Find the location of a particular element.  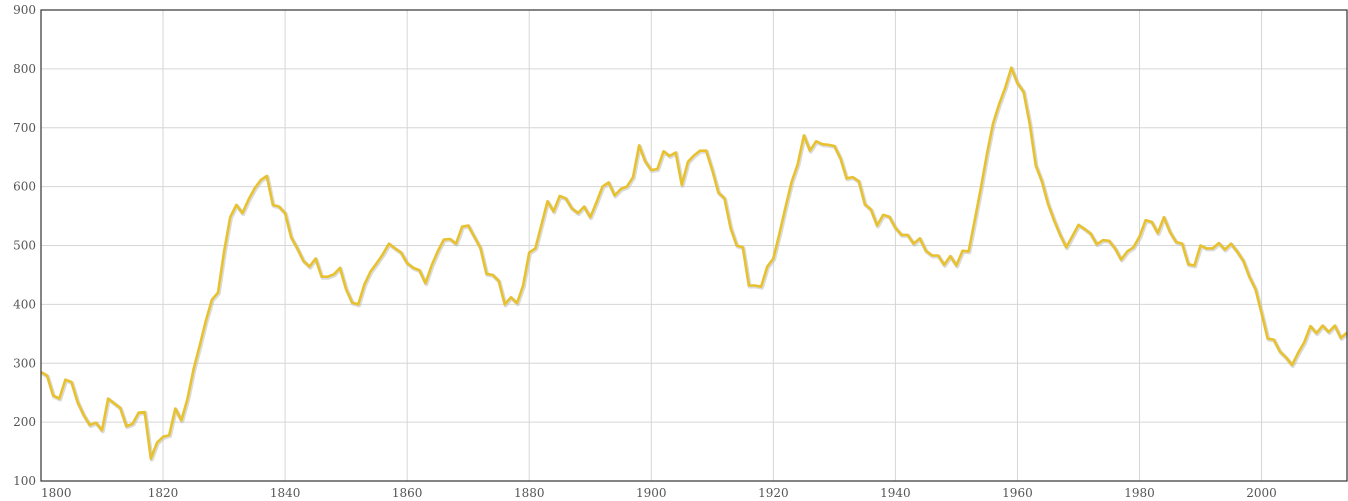

y-tick-label-900: 900 is located at coordinates (24, 10).